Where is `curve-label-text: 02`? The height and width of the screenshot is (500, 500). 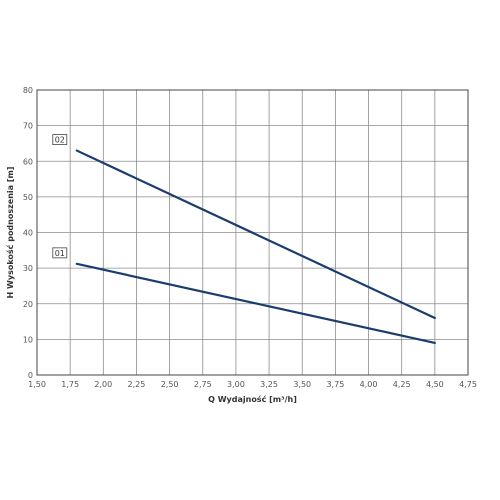 curve-label-text: 02 is located at coordinates (60, 140).